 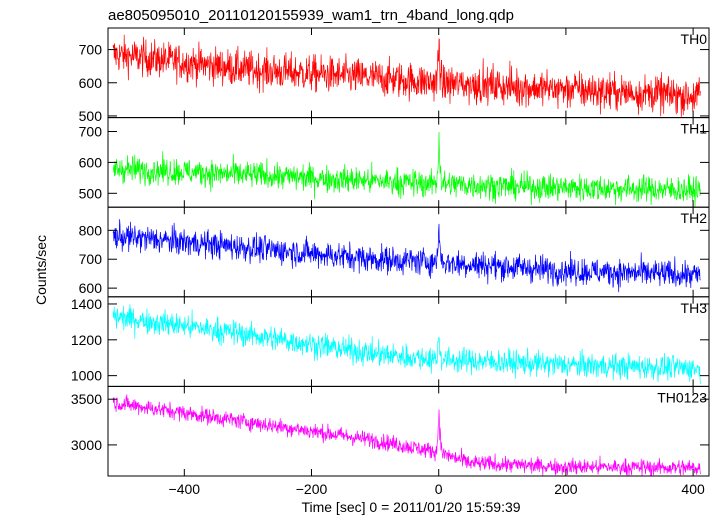 What do you see at coordinates (41, 270) in the screenshot?
I see `y-axis-label: Counts/sec` at bounding box center [41, 270].